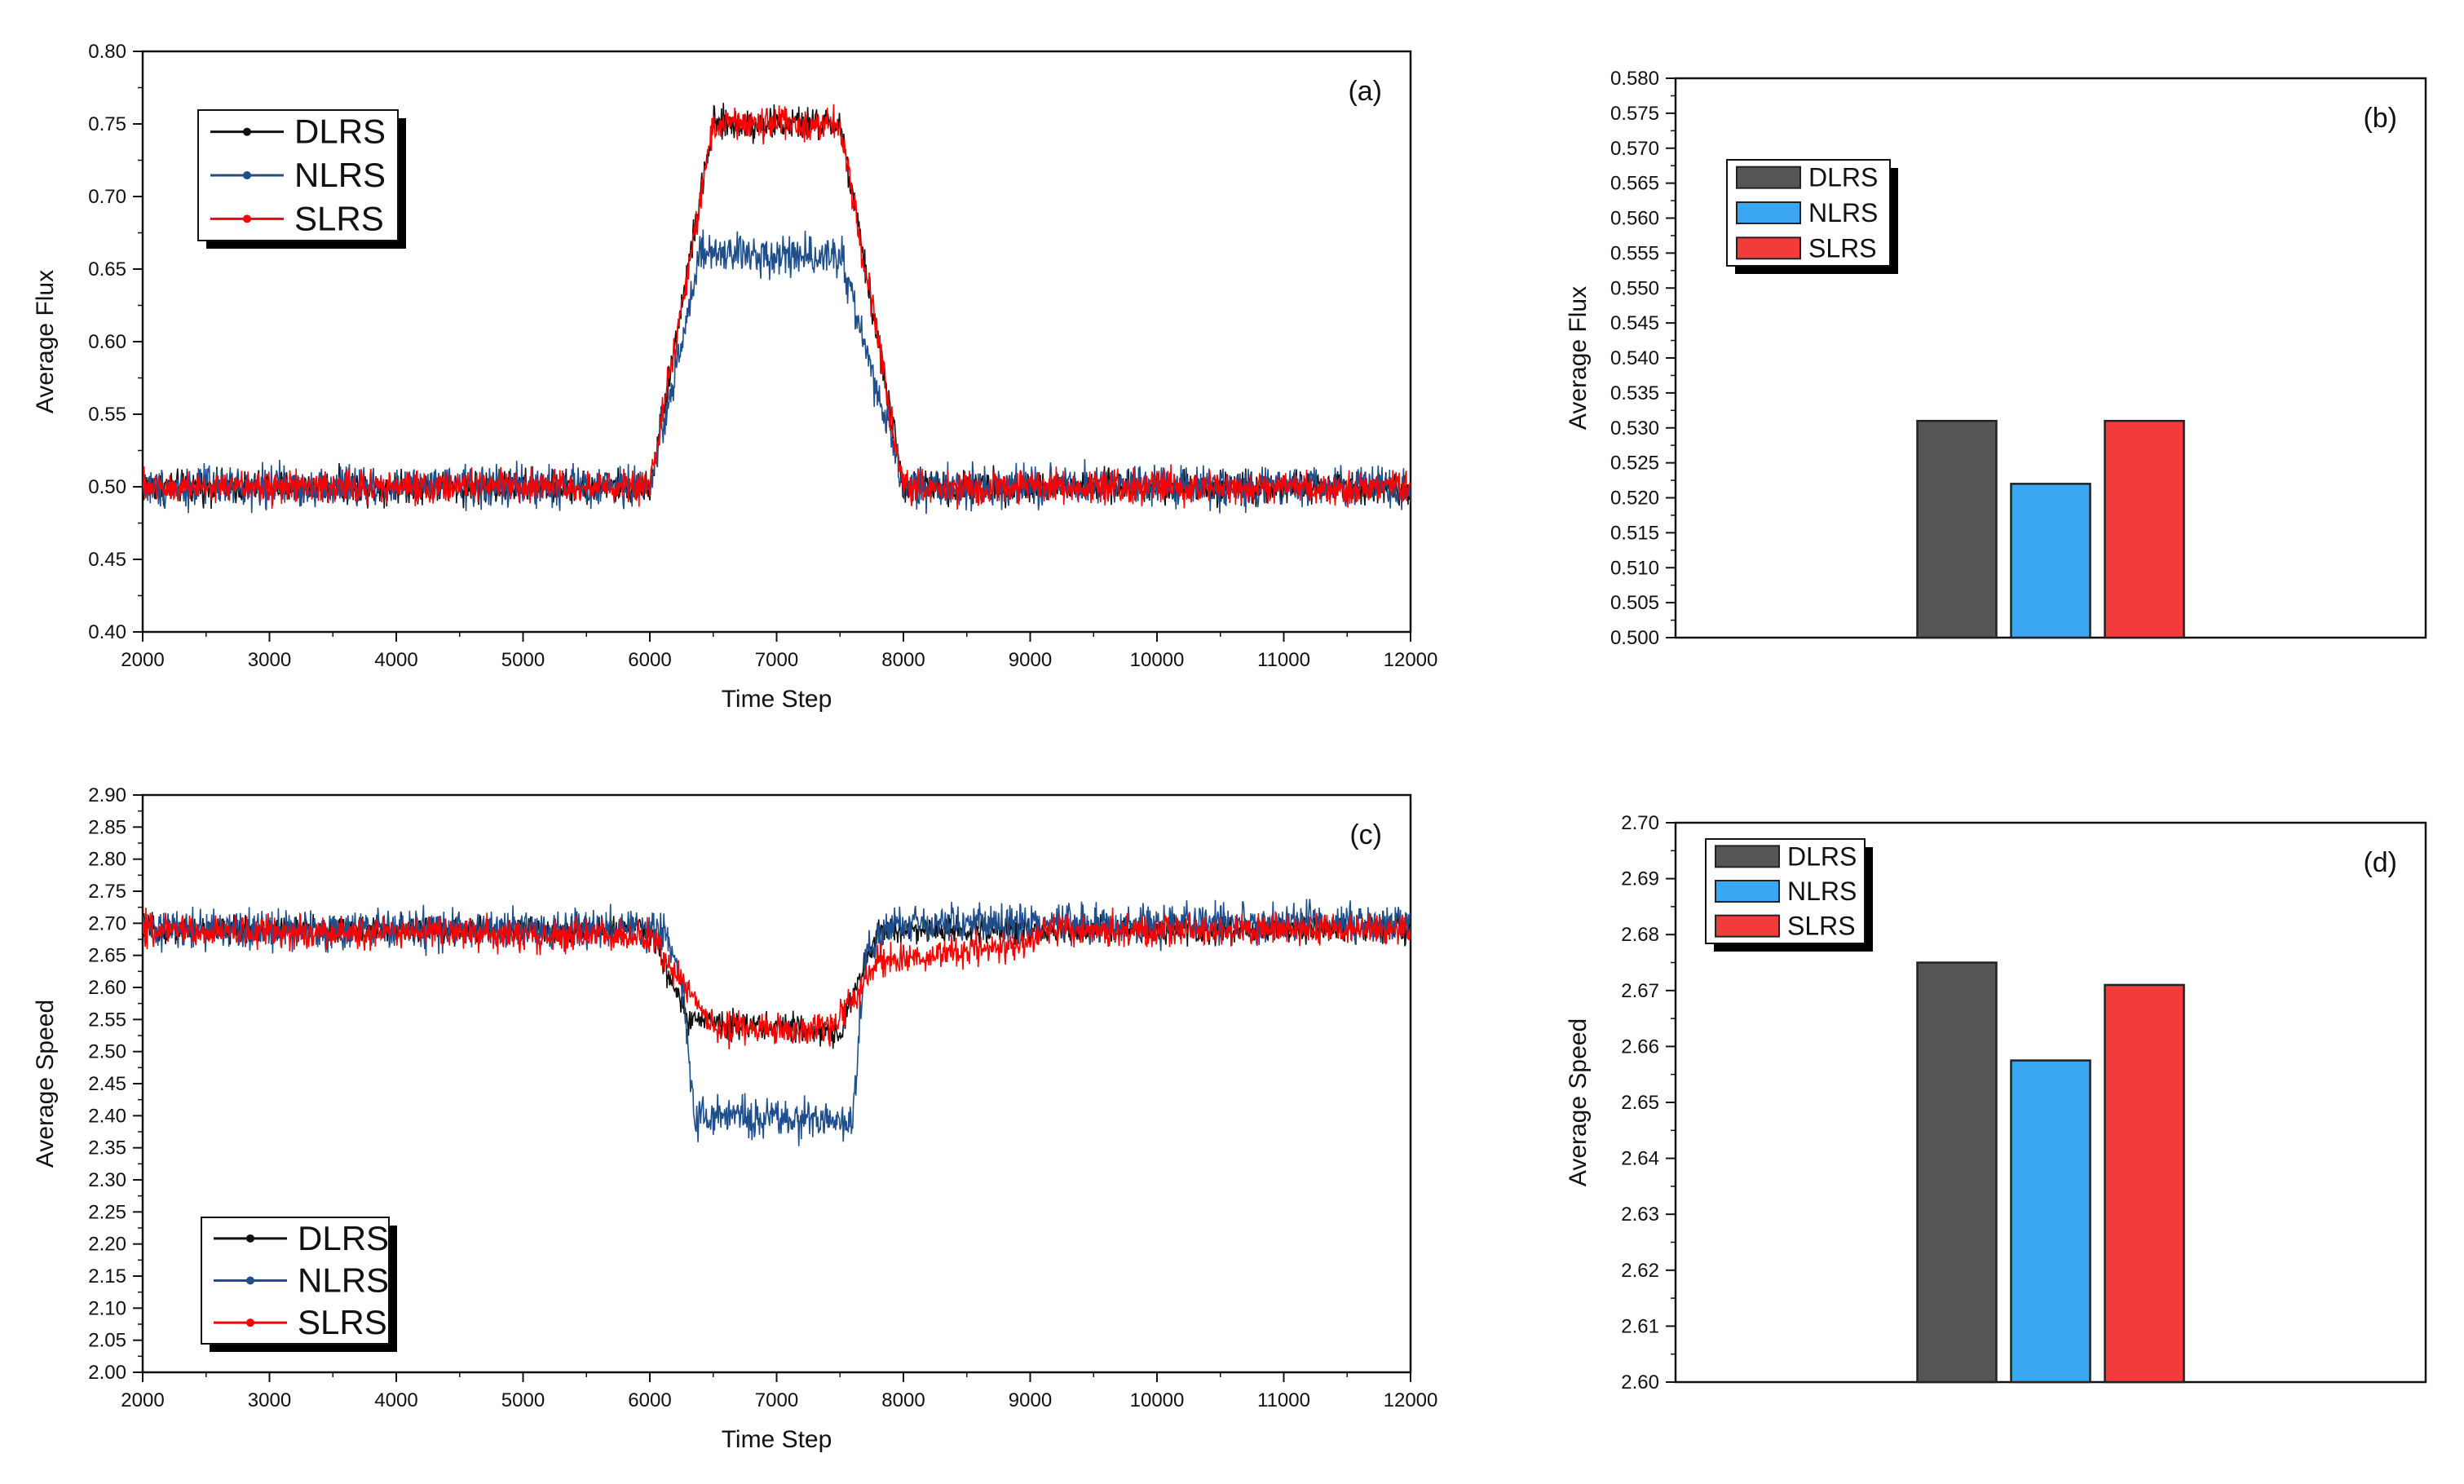 Image resolution: width=2464 pixels, height=1484 pixels. Describe the element at coordinates (1768, 177) in the screenshot. I see `panel-b-legend-swatch-dlrs` at that location.